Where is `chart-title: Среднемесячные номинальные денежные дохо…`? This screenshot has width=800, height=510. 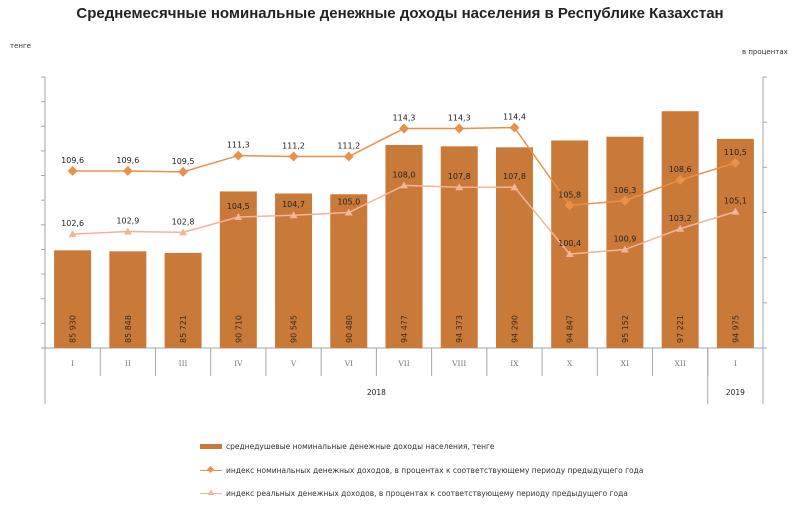
chart-title: Среднемесячные номинальные денежные дохо… is located at coordinates (400, 13).